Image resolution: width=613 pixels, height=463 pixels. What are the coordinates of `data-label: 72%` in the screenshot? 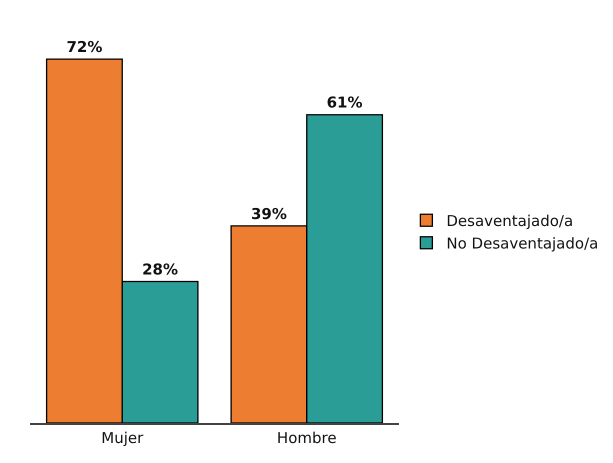 It's located at (84, 47).